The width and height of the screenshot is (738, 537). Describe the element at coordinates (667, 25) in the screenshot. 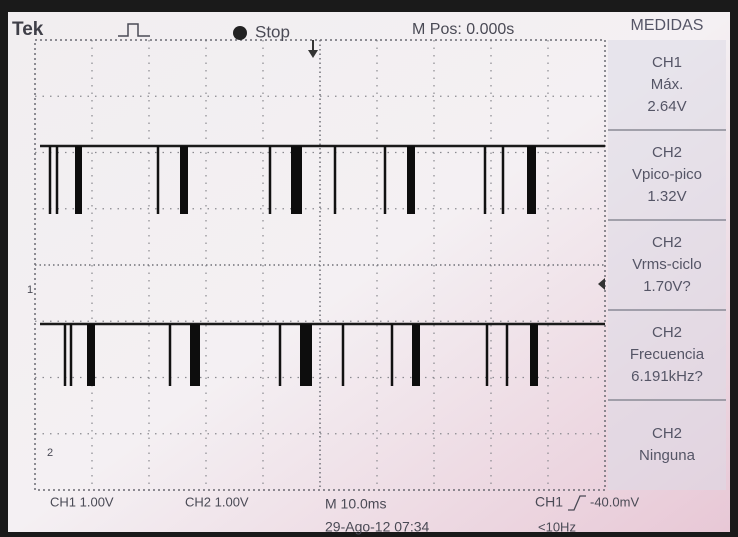

I see `panel-title: MEDIDAS` at that location.